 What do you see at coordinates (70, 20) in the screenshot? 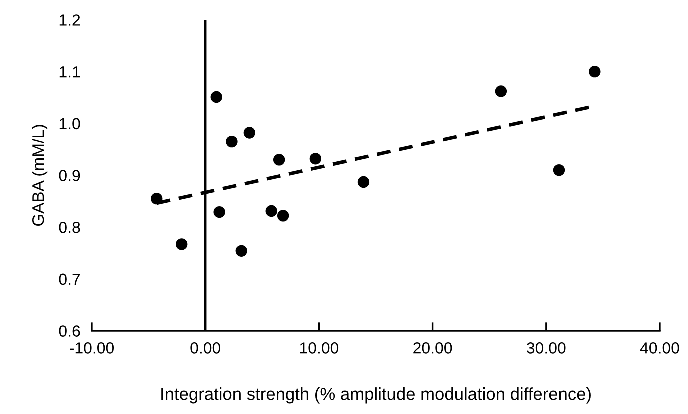
I see `y-tick-label: 1.2` at bounding box center [70, 20].